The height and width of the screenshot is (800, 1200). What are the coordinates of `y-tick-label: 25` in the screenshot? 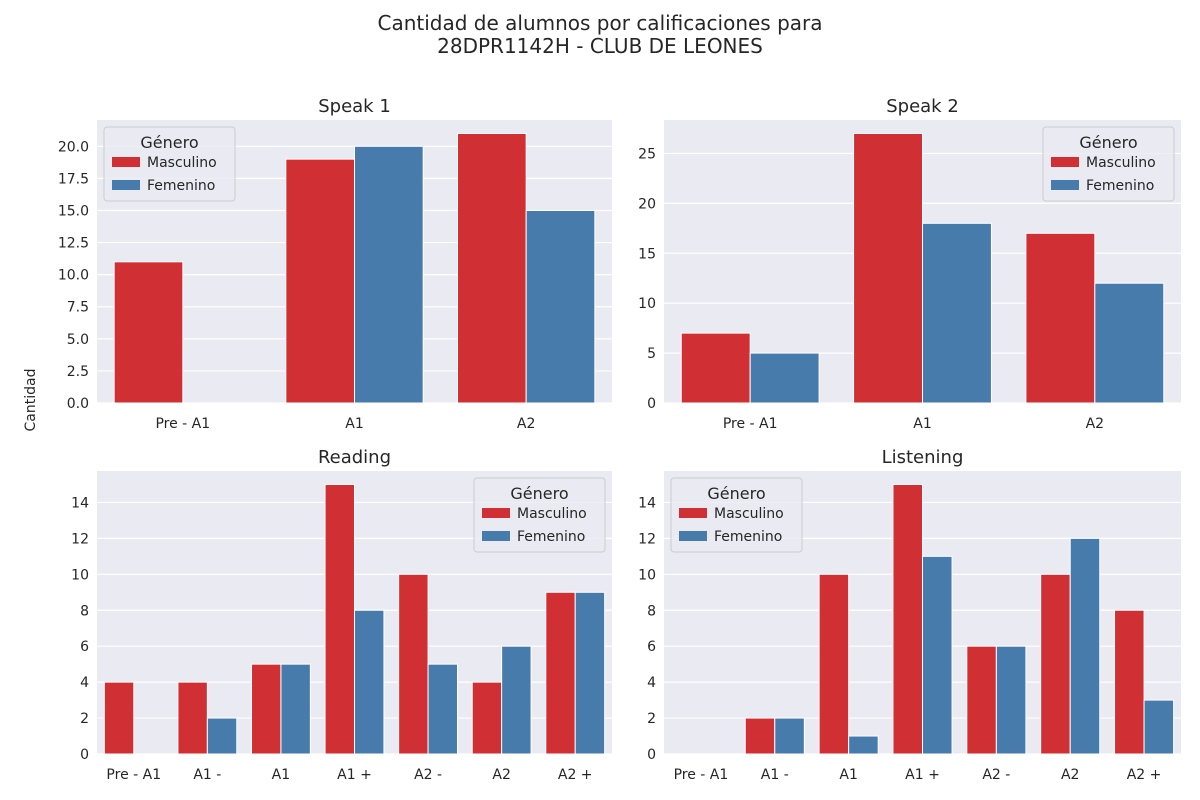 It's located at (647, 154).